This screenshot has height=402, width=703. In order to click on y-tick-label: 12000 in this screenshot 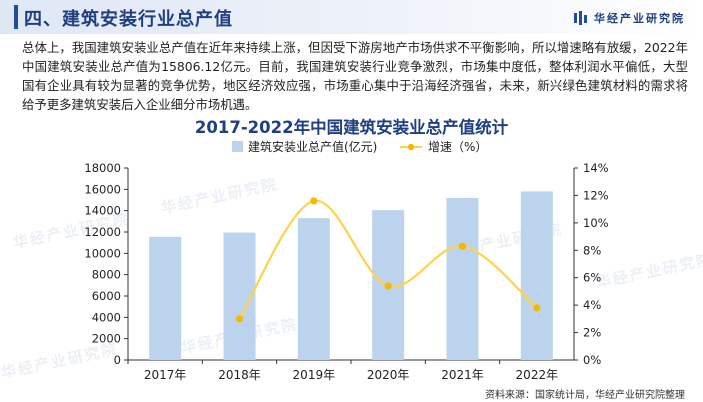, I will do `click(102, 232)`.